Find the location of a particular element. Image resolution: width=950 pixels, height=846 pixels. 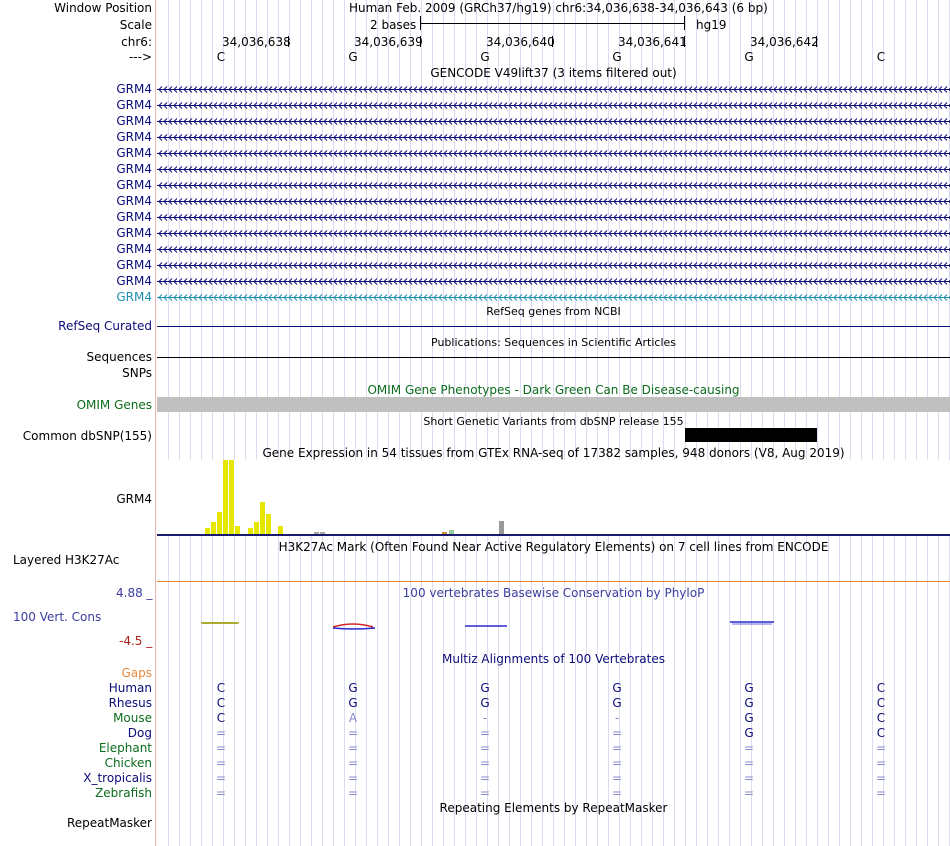

species-label: Dog is located at coordinates (139, 733).